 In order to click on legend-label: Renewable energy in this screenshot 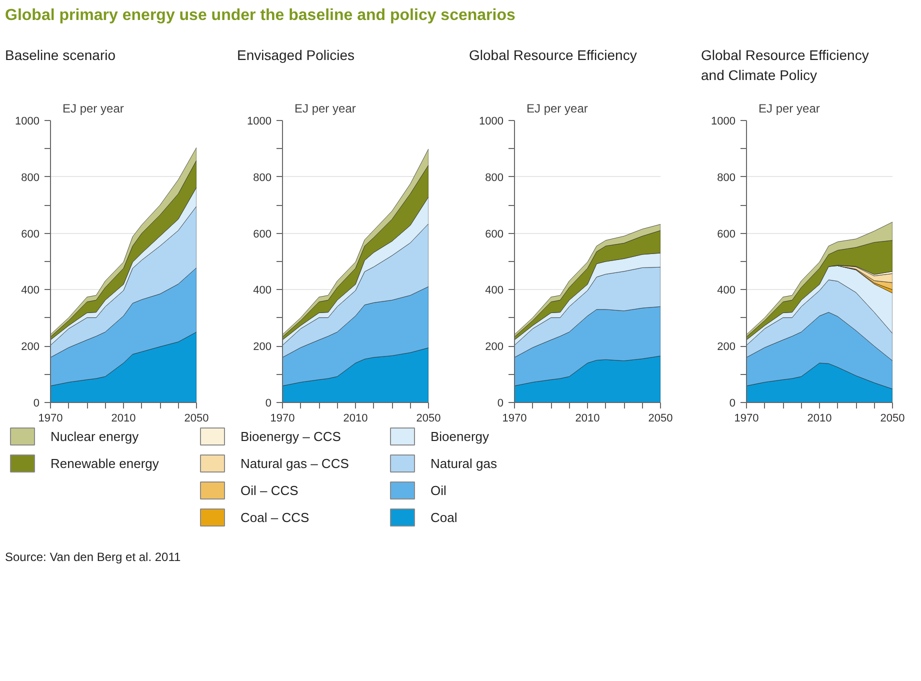, I will do `click(105, 463)`.